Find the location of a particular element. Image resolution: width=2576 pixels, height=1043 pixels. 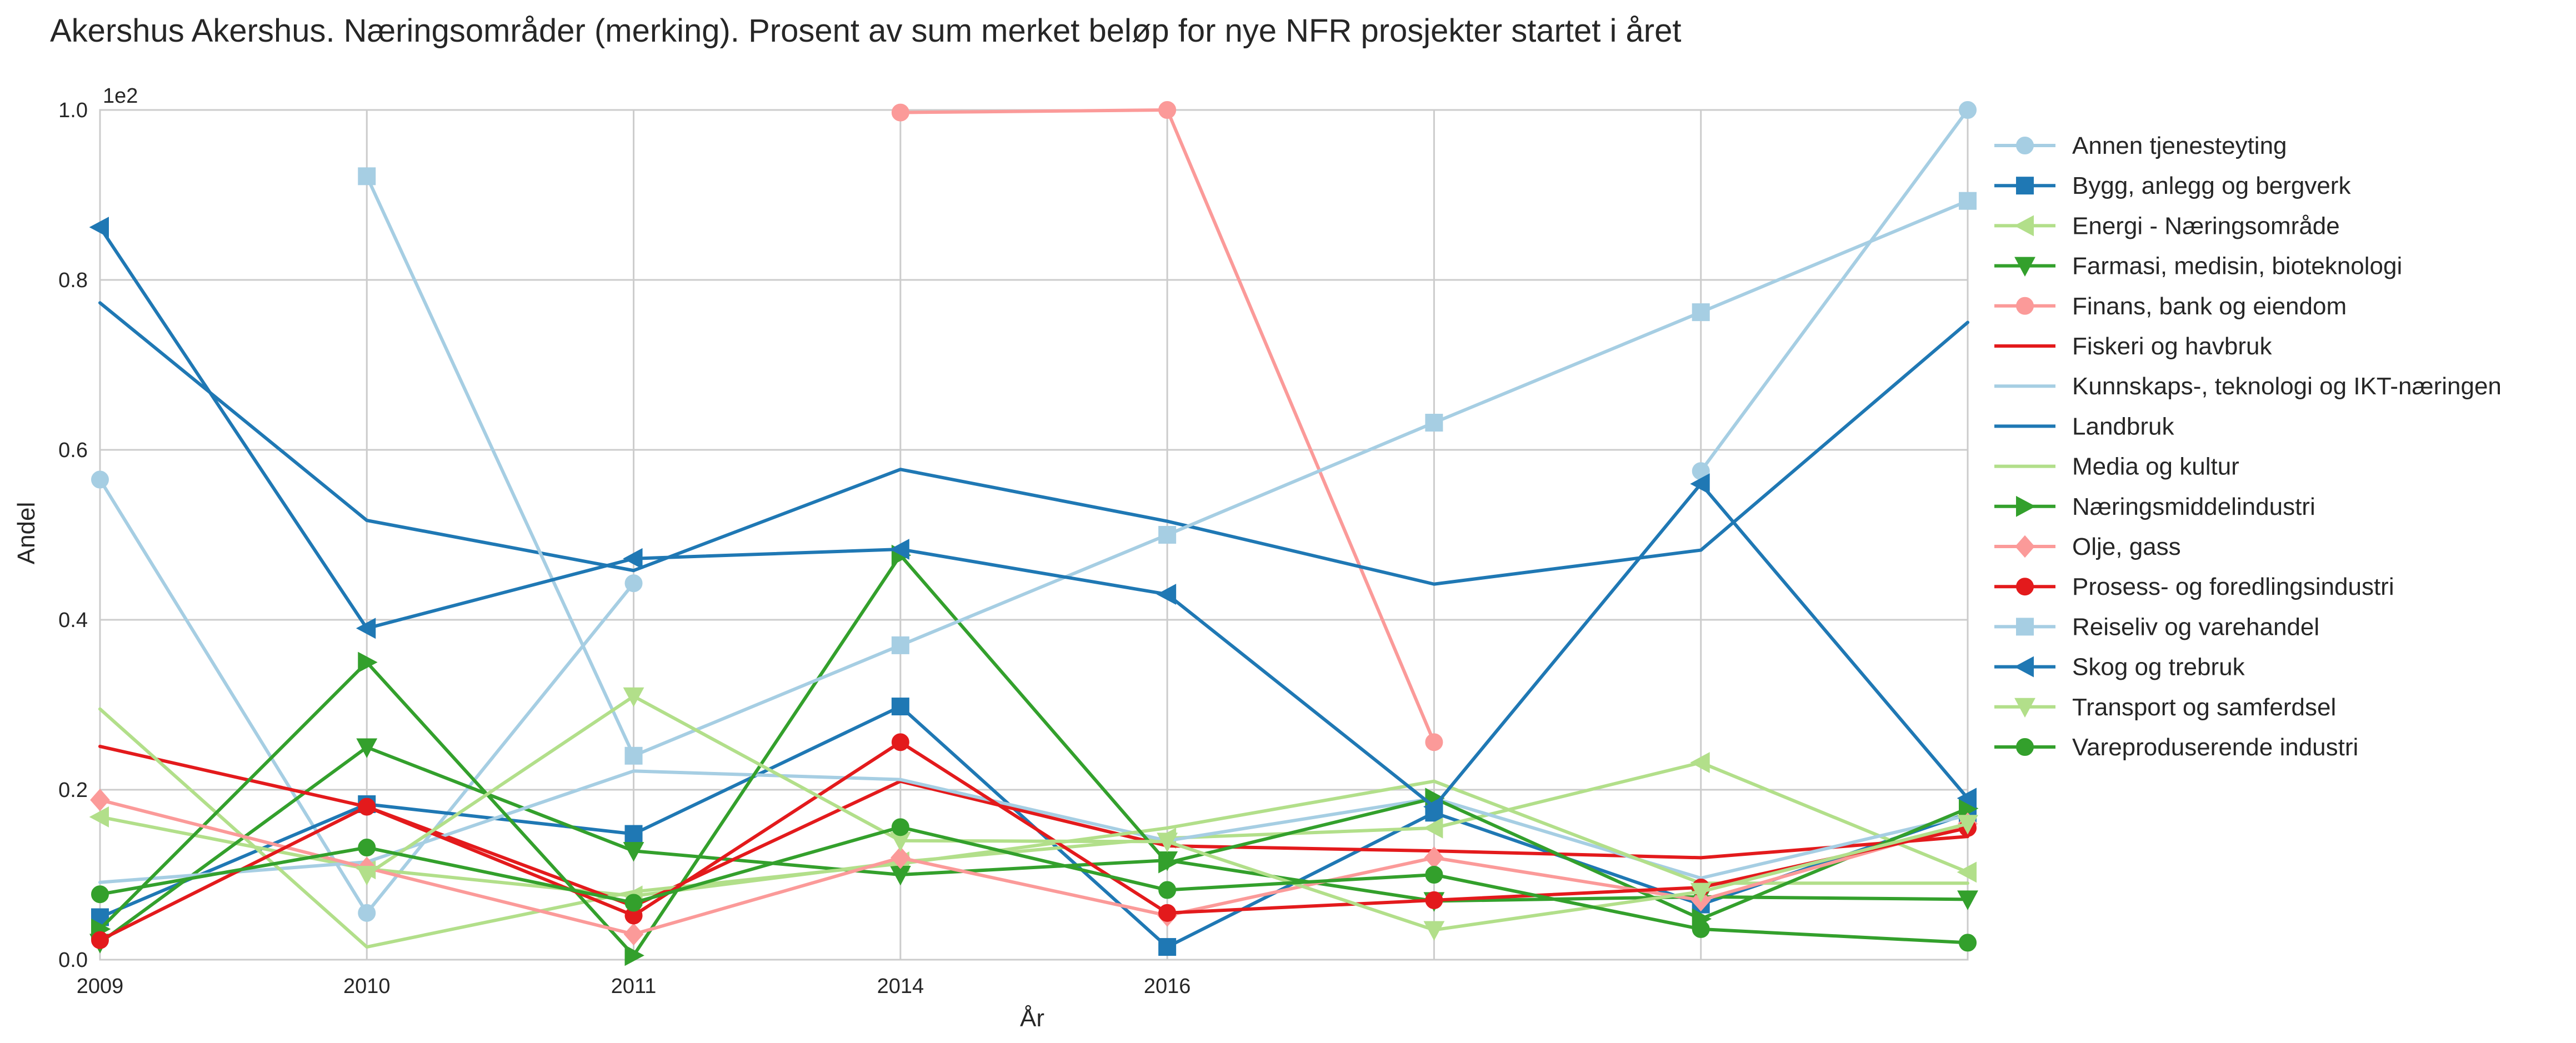

y-tick-label: 0.4 is located at coordinates (73, 620).